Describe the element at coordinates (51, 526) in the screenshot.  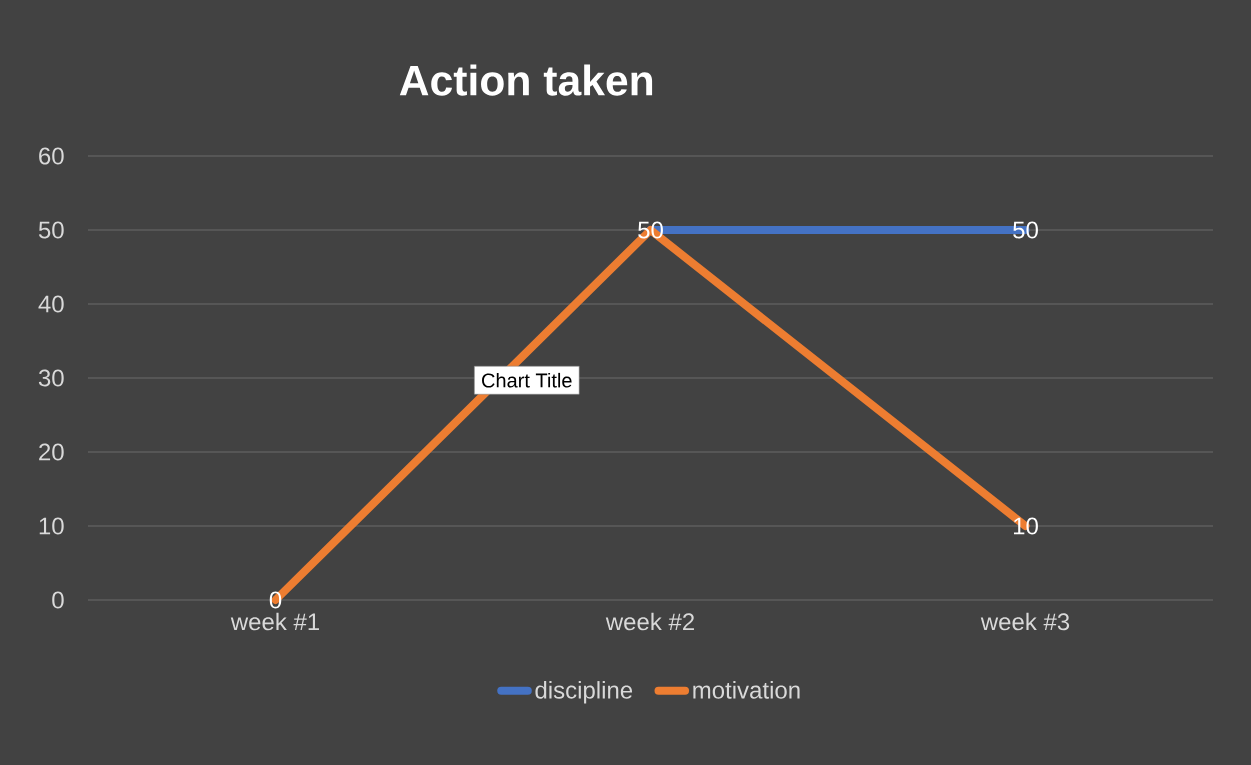
I see `y-tick-label: 10` at that location.